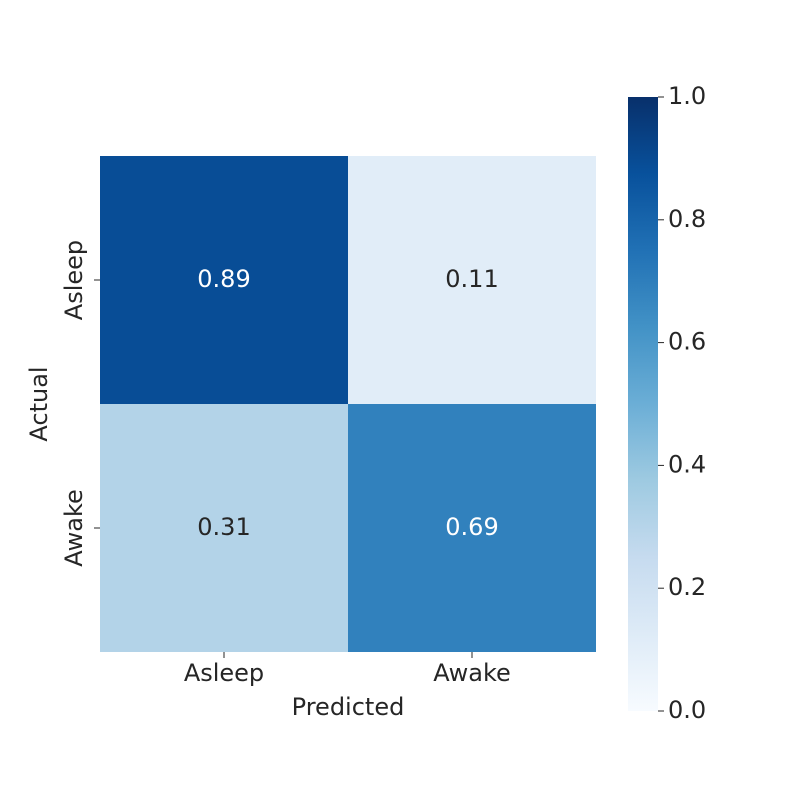  I want to click on cell-label: 0.89, so click(223, 279).